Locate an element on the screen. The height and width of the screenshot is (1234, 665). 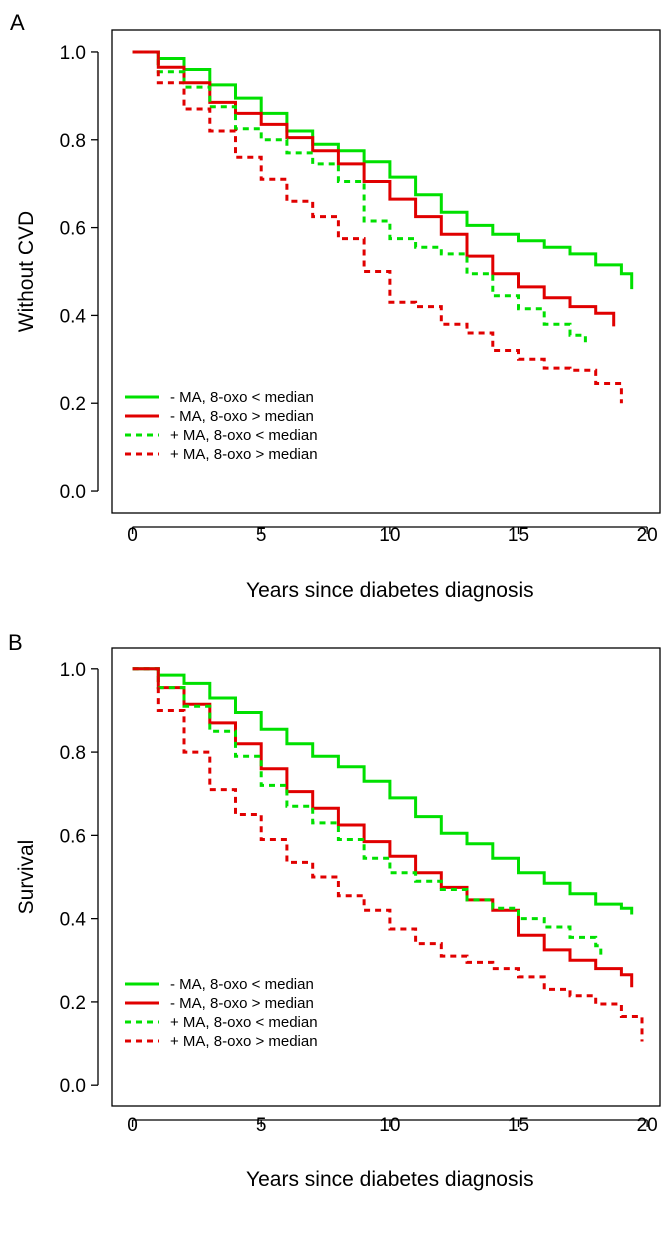
panel-letter: A is located at coordinates (17, 22).